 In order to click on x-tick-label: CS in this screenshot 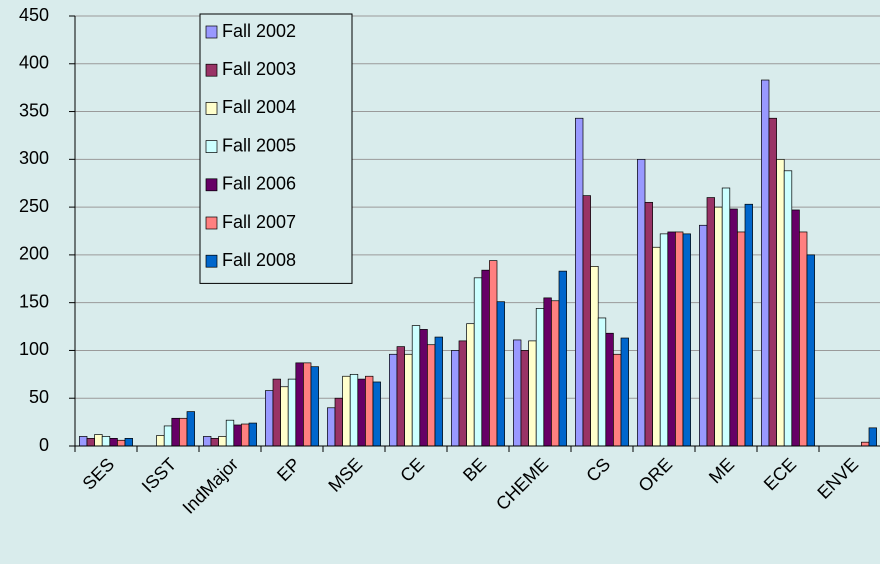, I will do `click(598, 470)`.